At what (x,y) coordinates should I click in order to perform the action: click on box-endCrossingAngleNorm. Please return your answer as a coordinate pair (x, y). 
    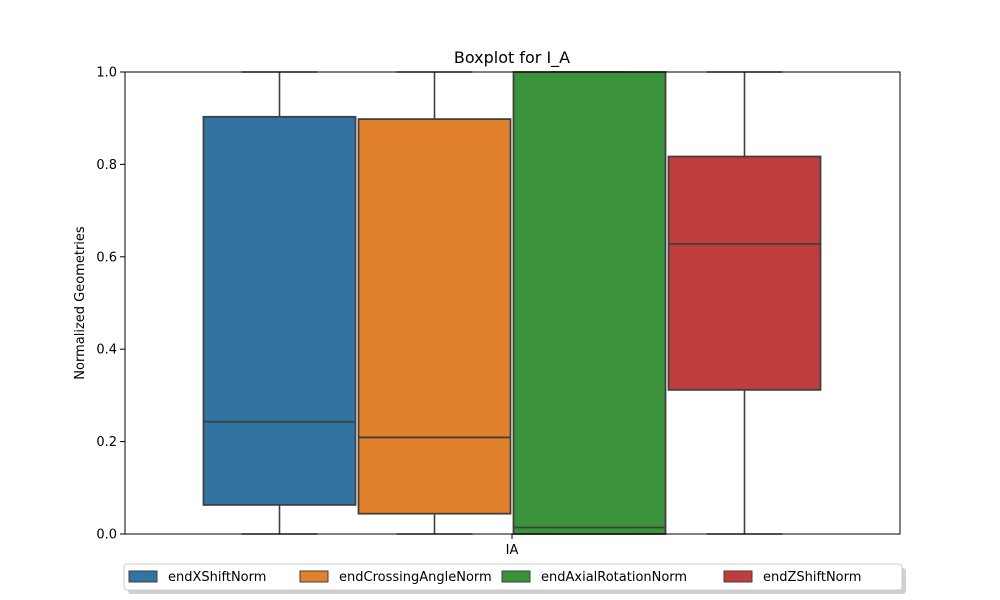
    Looking at the image, I should click on (434, 303).